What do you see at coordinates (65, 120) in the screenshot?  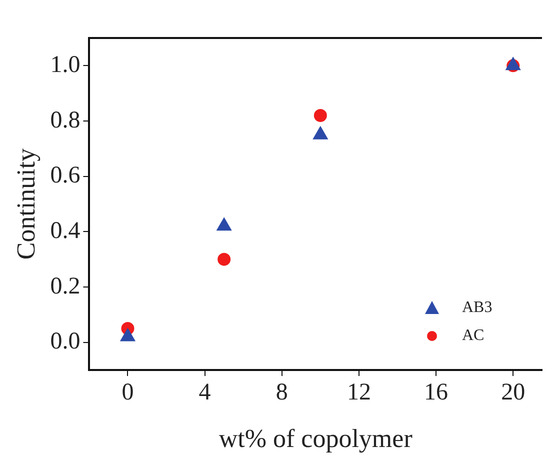 I see `y-tick-label: 0.8` at bounding box center [65, 120].